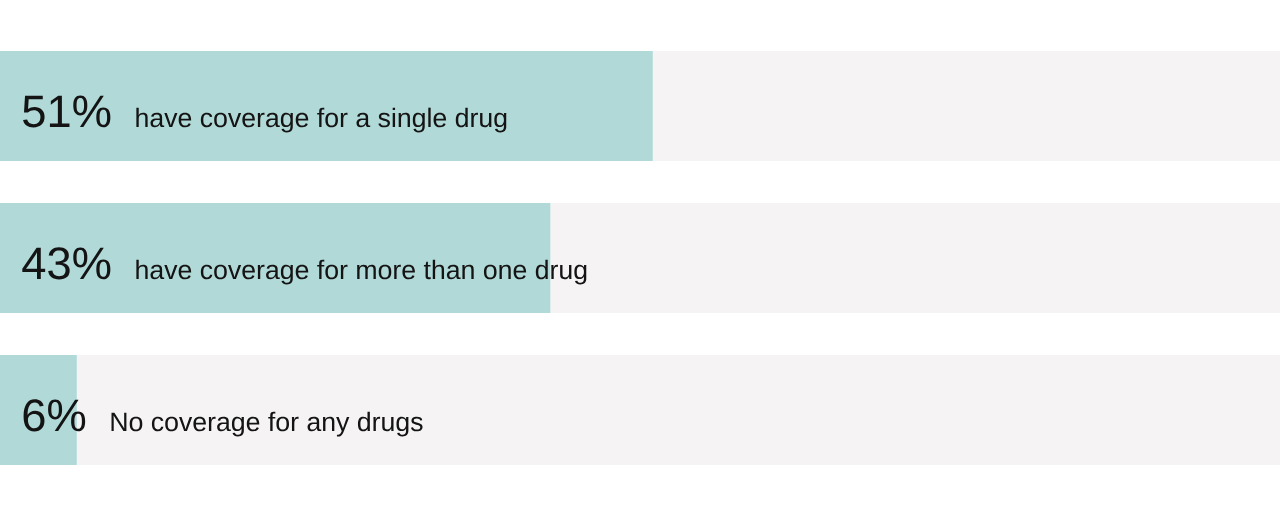 The height and width of the screenshot is (517, 1280). Describe the element at coordinates (361, 272) in the screenshot. I see `y-tick-label: have coverage for more than one drug` at that location.